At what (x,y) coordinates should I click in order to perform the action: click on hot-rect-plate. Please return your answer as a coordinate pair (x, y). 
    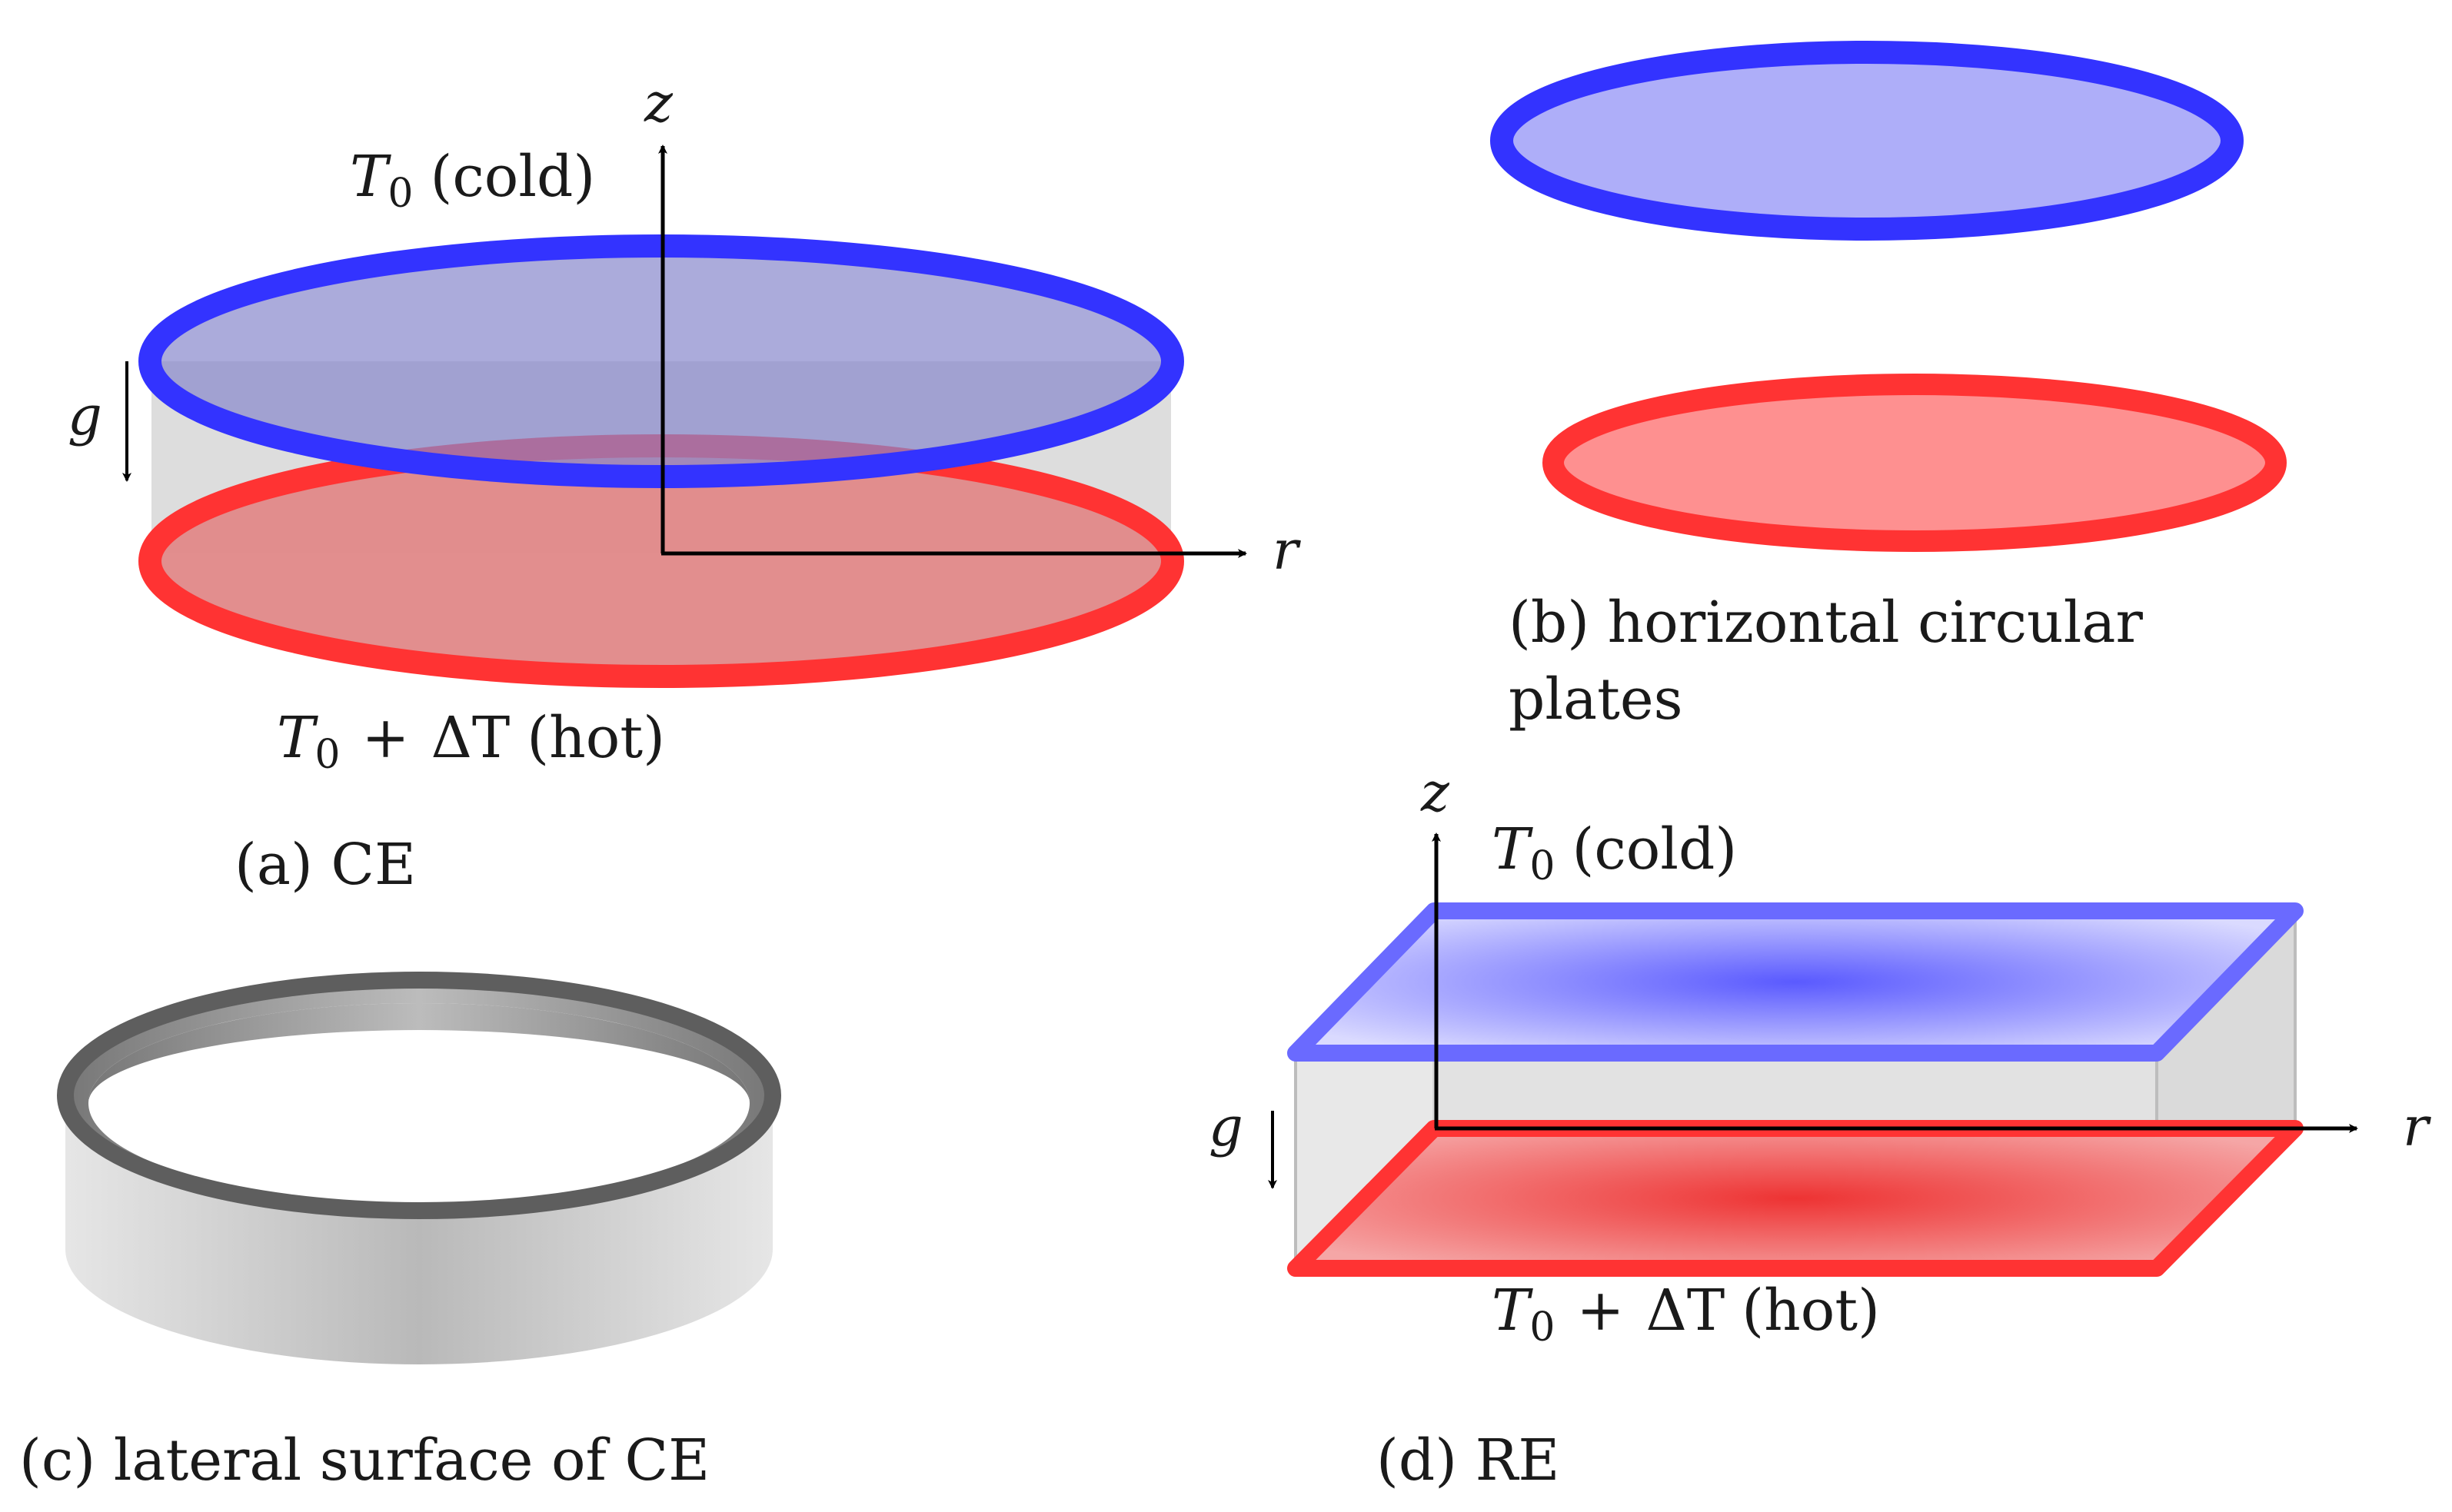
    Looking at the image, I should click on (1796, 1198).